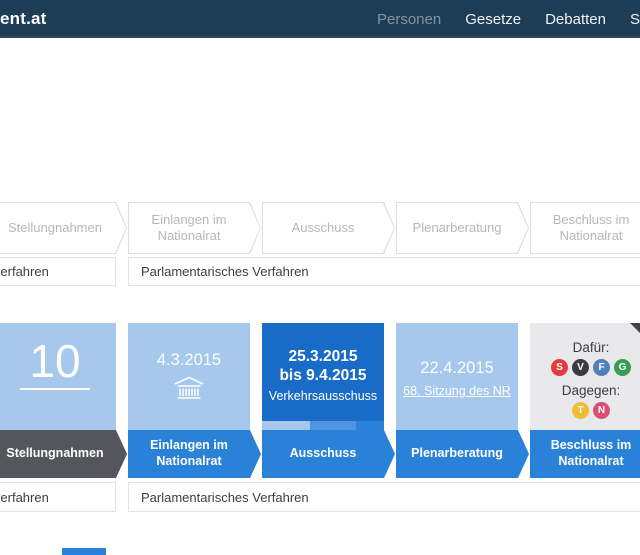 Image resolution: width=640 pixels, height=555 pixels. What do you see at coordinates (591, 367) in the screenshot?
I see `vote-for-badges: S V F G` at bounding box center [591, 367].